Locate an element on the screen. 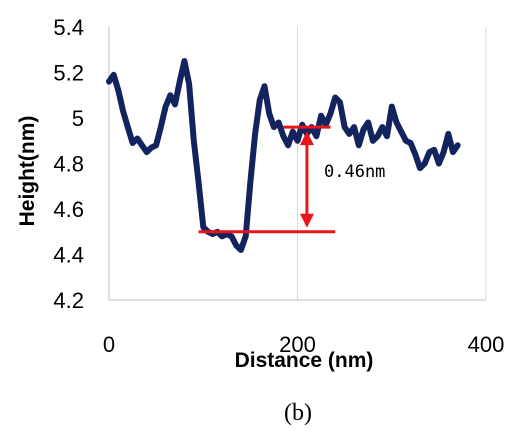 Image resolution: width=514 pixels, height=437 pixels. y-tick-label-1: 4.4 is located at coordinates (68, 255).